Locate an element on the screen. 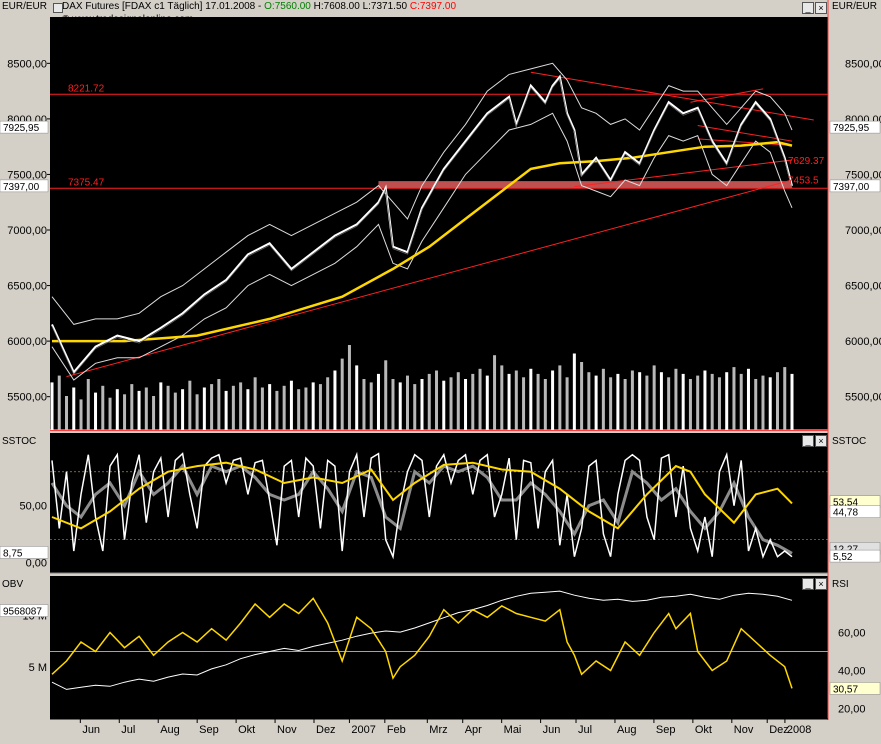 This screenshot has width=881, height=744. horizontal-line-label: 8221.72 is located at coordinates (86, 88).